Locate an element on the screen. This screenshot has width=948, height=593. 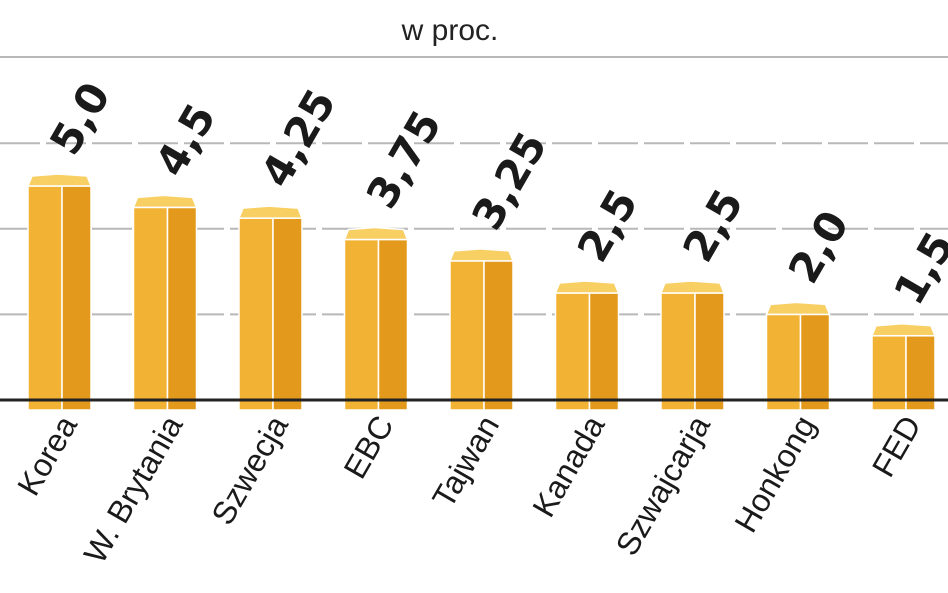
value-label: 3,25 is located at coordinates (509, 181).